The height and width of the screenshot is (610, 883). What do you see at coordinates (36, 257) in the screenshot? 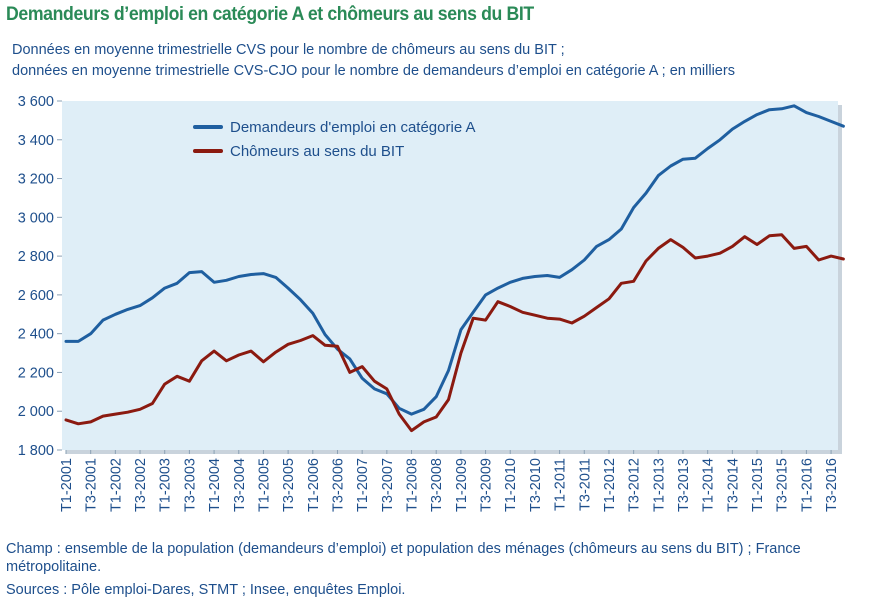
I see `y-tick-label: 2 800` at bounding box center [36, 257].